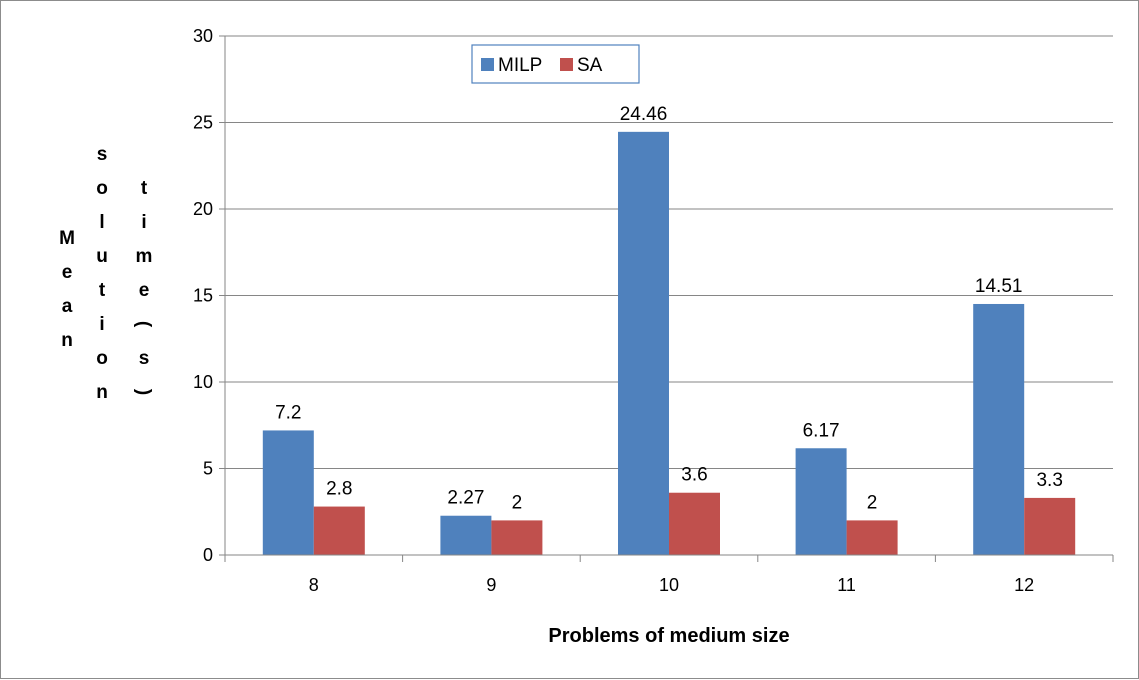 The image size is (1139, 680). Describe the element at coordinates (203, 296) in the screenshot. I see `y-tick-label: 15` at that location.